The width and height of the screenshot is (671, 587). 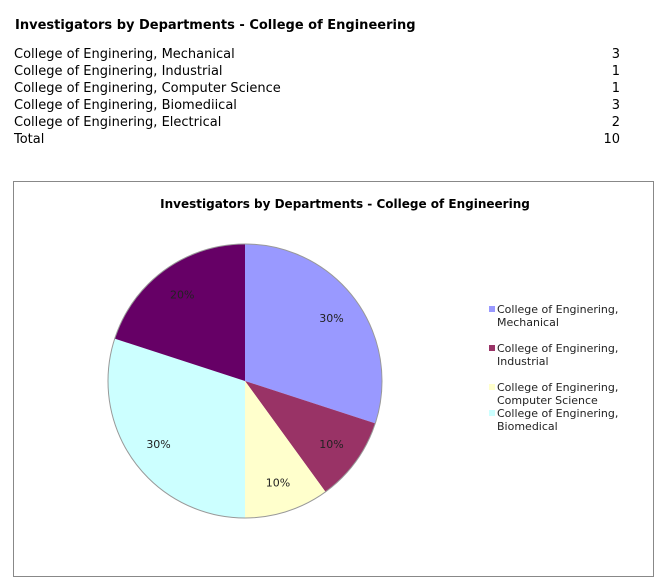 What do you see at coordinates (317, 122) in the screenshot?
I see `table-row: College of Enginering, Electrical 2` at bounding box center [317, 122].